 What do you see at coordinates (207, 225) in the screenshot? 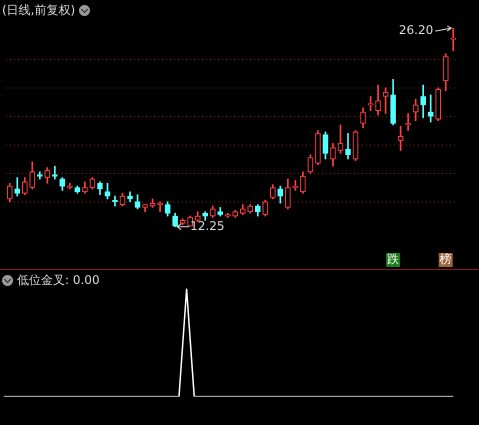
I see `annotation: 12.25` at bounding box center [207, 225].